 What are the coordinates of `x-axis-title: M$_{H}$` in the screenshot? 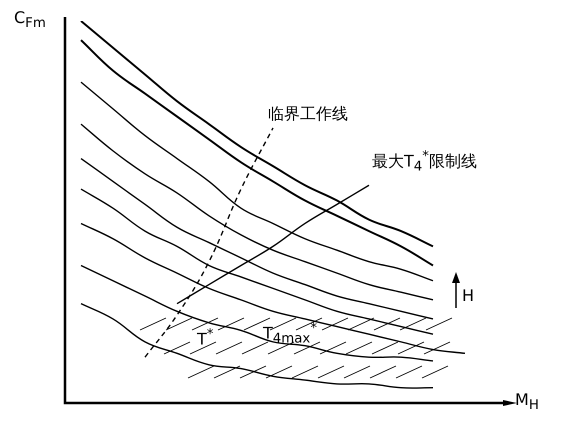 It's located at (527, 402).